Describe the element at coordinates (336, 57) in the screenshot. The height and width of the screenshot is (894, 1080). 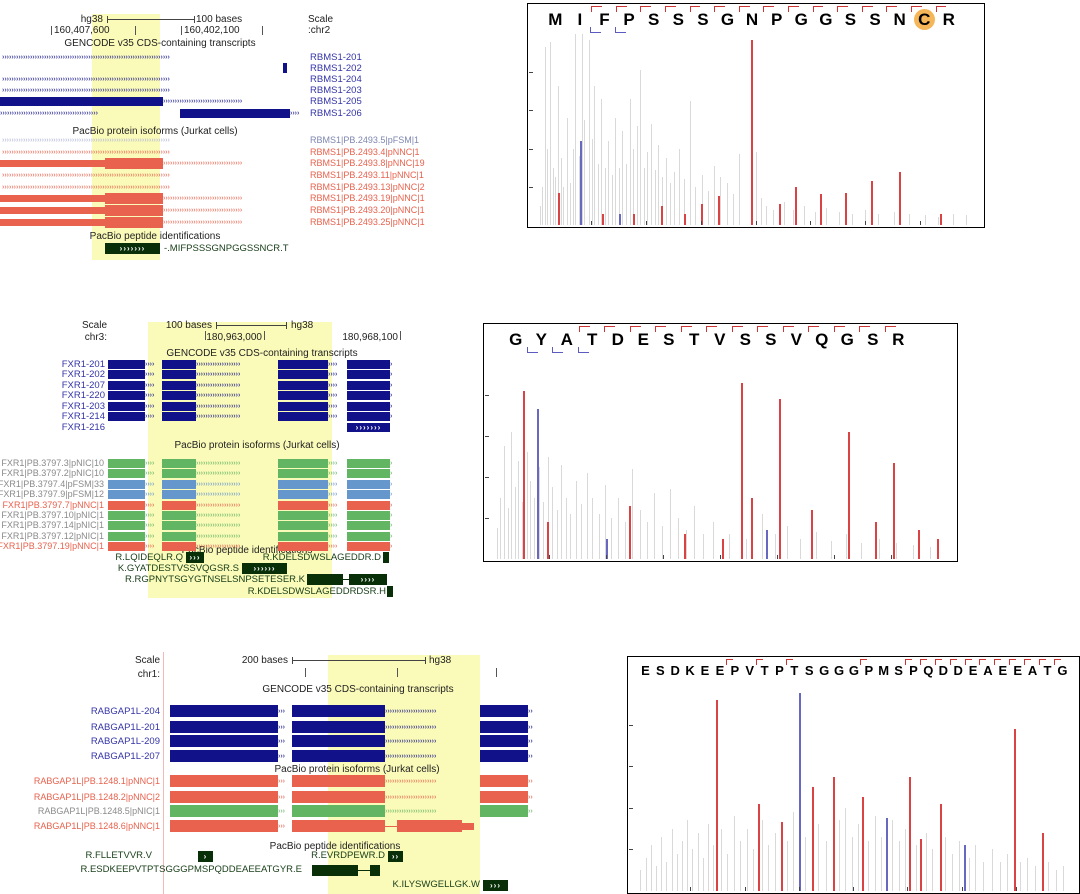
I see `transcript-label: RBMS1-201` at that location.